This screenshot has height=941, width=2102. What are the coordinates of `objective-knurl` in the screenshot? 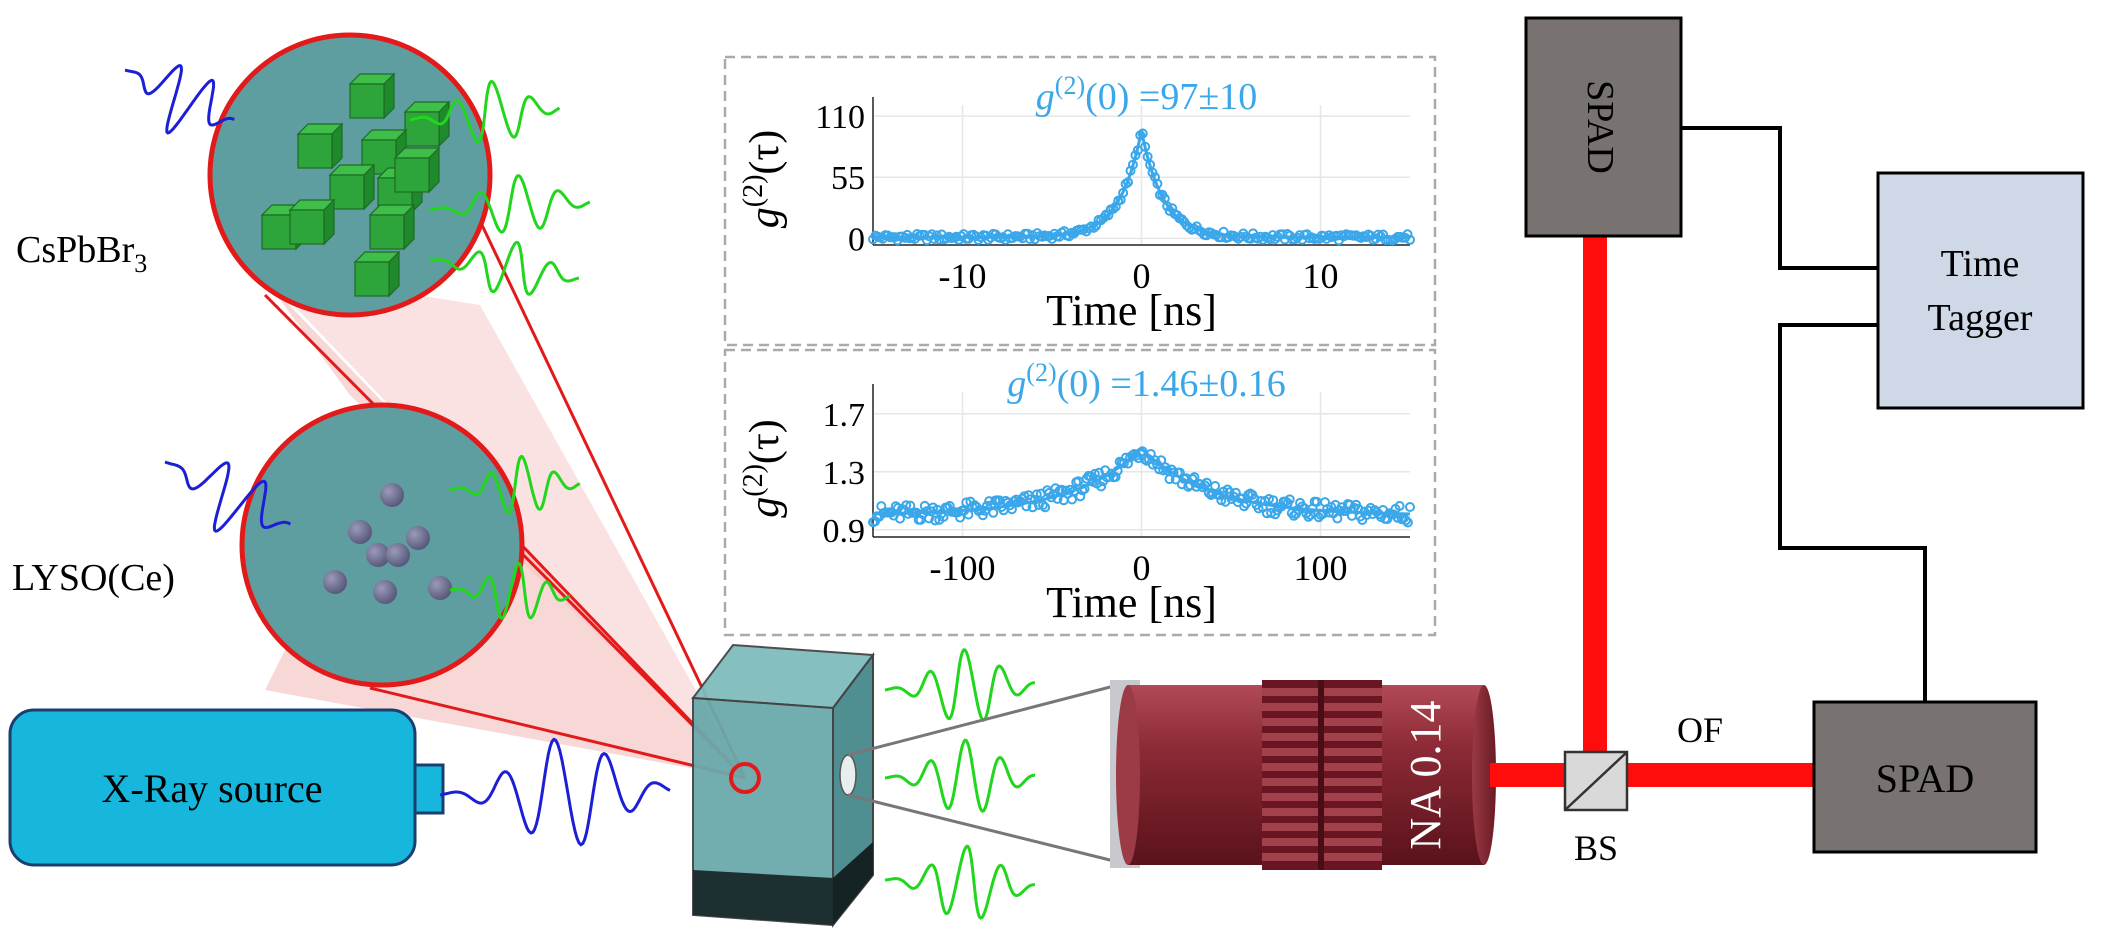 It's located at (1322, 775).